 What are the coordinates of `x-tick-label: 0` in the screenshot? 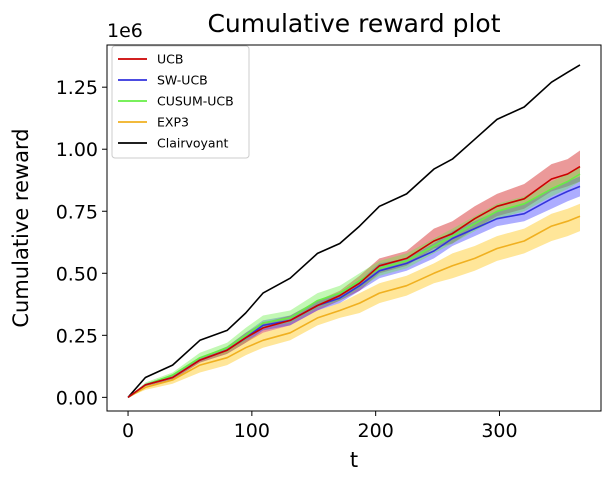 It's located at (128, 431).